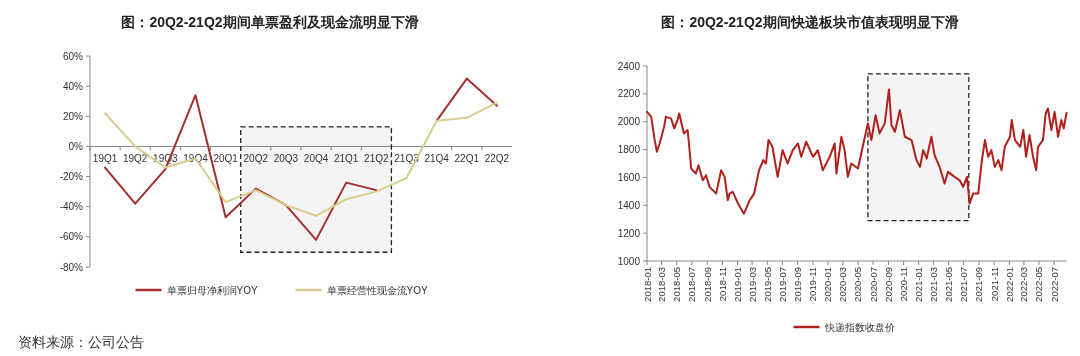 This screenshot has height=356, width=1080. I want to click on x-tick-label: 2022-07, so click(1054, 284).